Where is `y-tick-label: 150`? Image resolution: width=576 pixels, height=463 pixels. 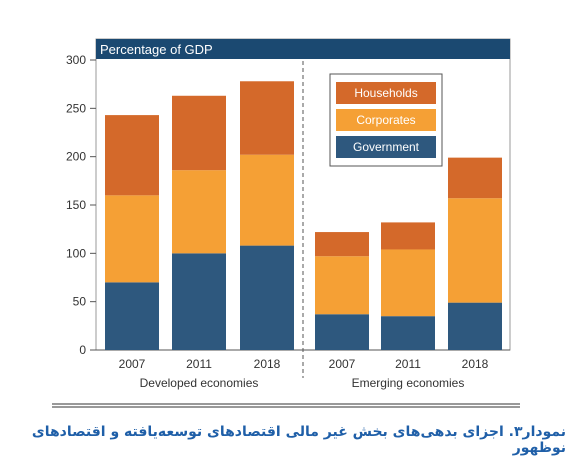 y-tick-label: 150 is located at coordinates (76, 205).